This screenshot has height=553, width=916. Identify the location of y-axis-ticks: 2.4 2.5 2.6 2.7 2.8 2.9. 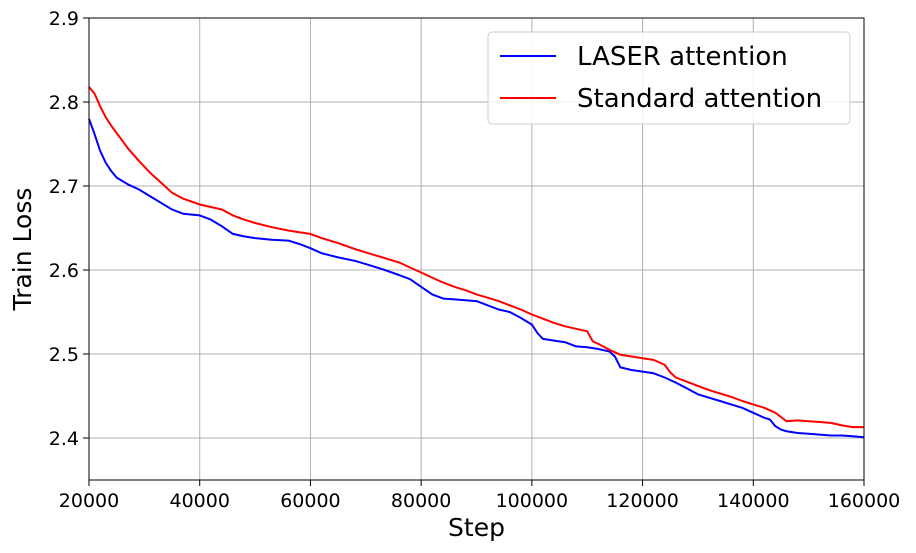
(69, 229).